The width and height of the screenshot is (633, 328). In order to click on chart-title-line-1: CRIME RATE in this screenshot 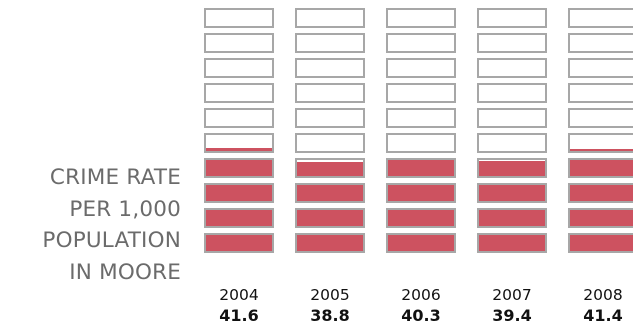, I will do `click(115, 177)`.